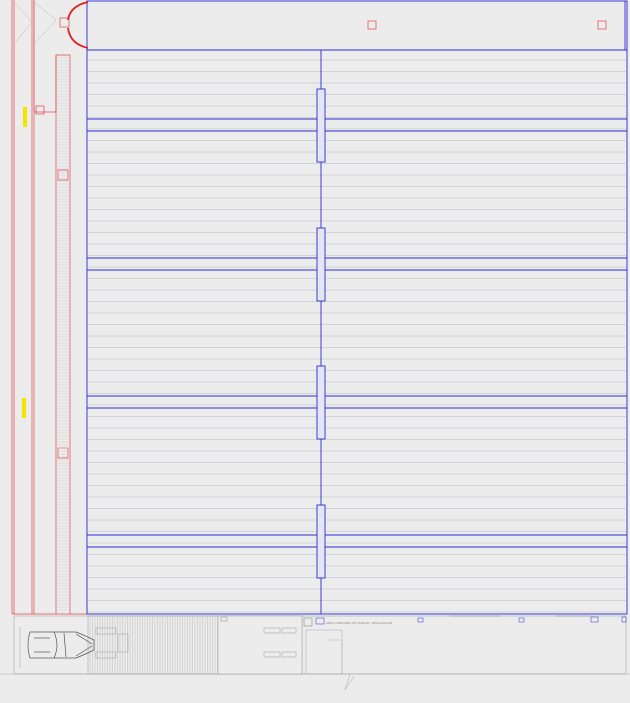 Image resolution: width=630 pixels, height=703 pixels. What do you see at coordinates (49, 307) in the screenshot?
I see `left-corridor` at bounding box center [49, 307].